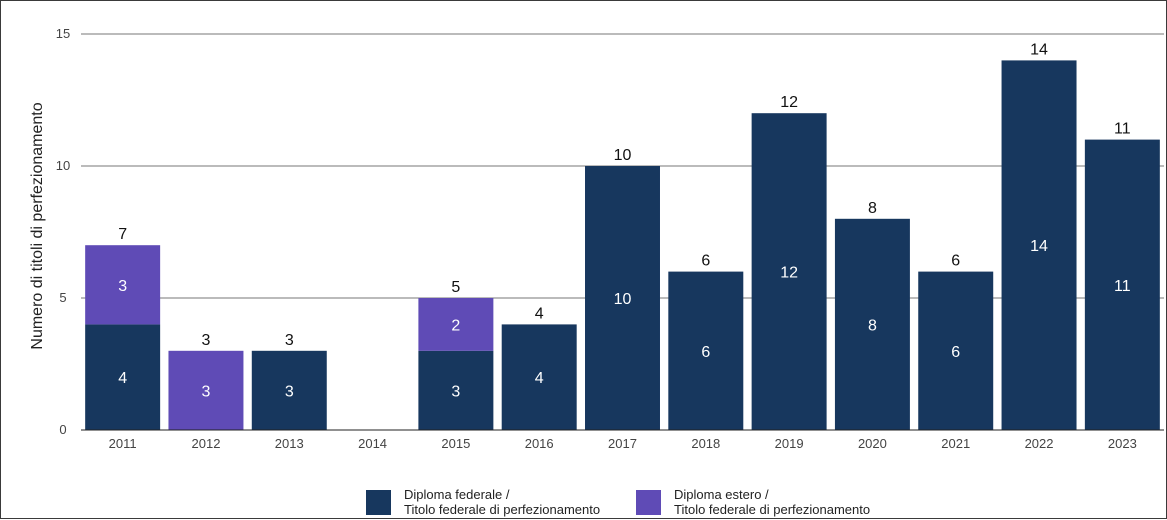 The width and height of the screenshot is (1167, 520). I want to click on segment-value-label: 10, so click(623, 299).